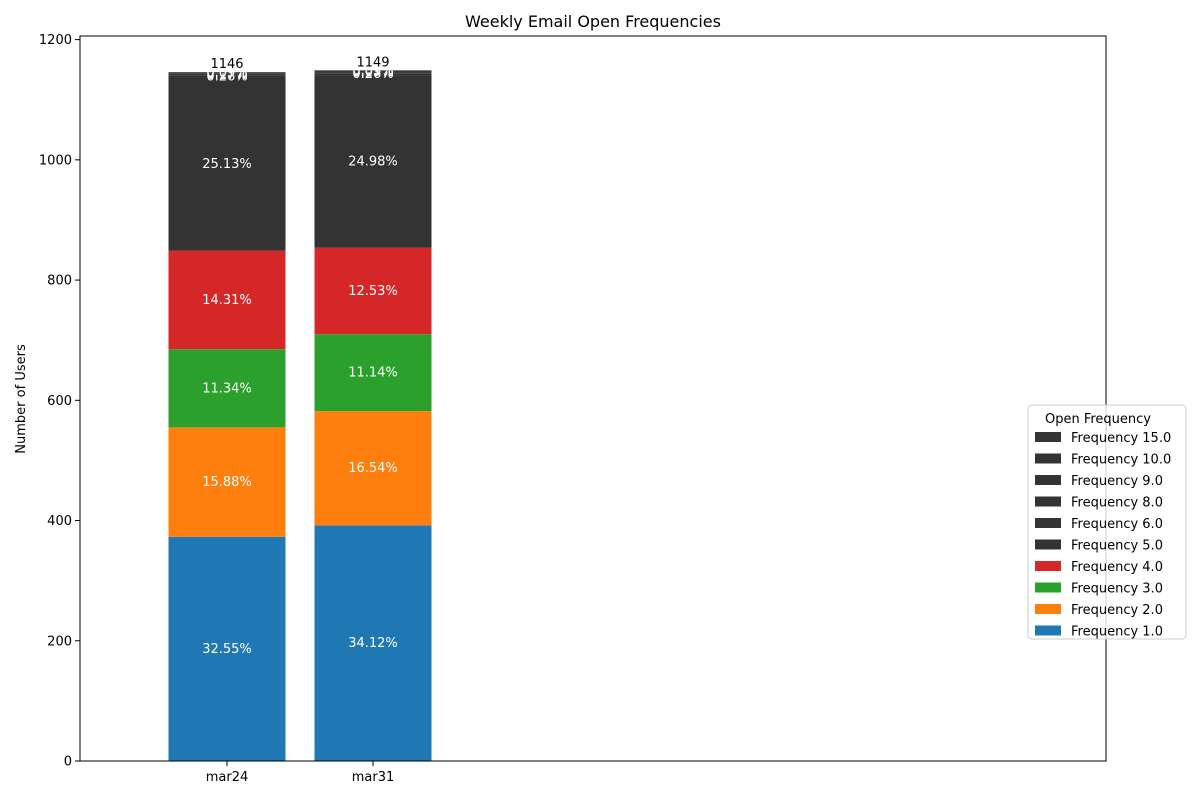 The width and height of the screenshot is (1200, 804). Describe the element at coordinates (55, 40) in the screenshot. I see `y-tick-label: 1200` at that location.